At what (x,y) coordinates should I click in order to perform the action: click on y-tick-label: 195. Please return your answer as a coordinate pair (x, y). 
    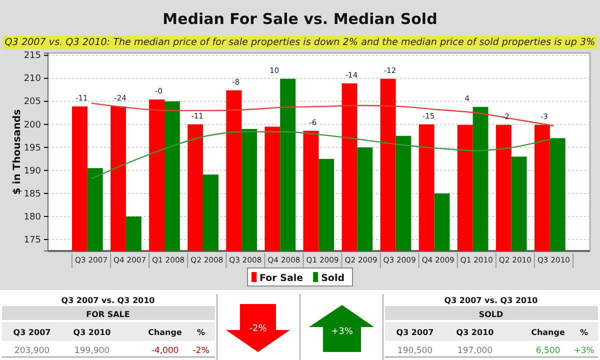
    Looking at the image, I should click on (32, 148).